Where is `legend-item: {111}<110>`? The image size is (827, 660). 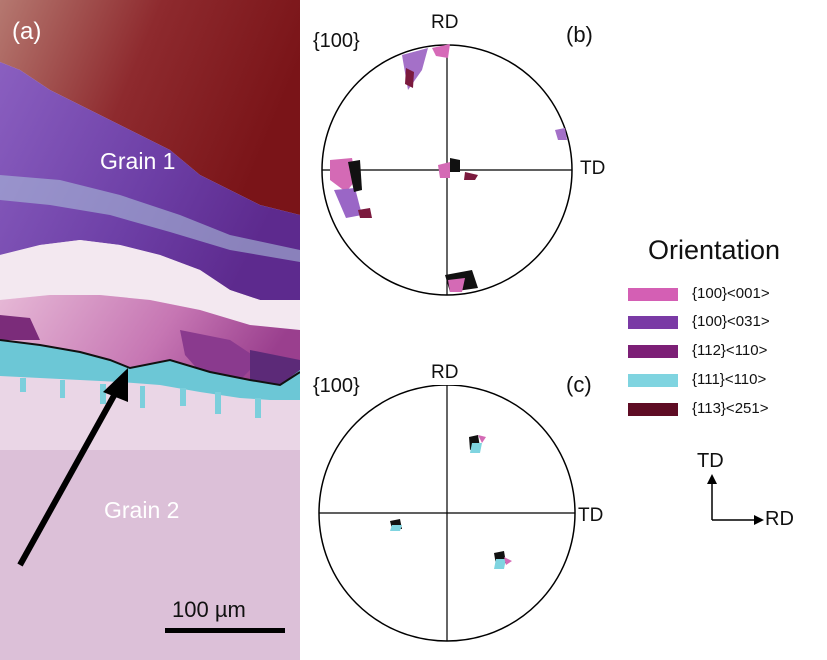 legend-item: {111}<110> is located at coordinates (723, 382).